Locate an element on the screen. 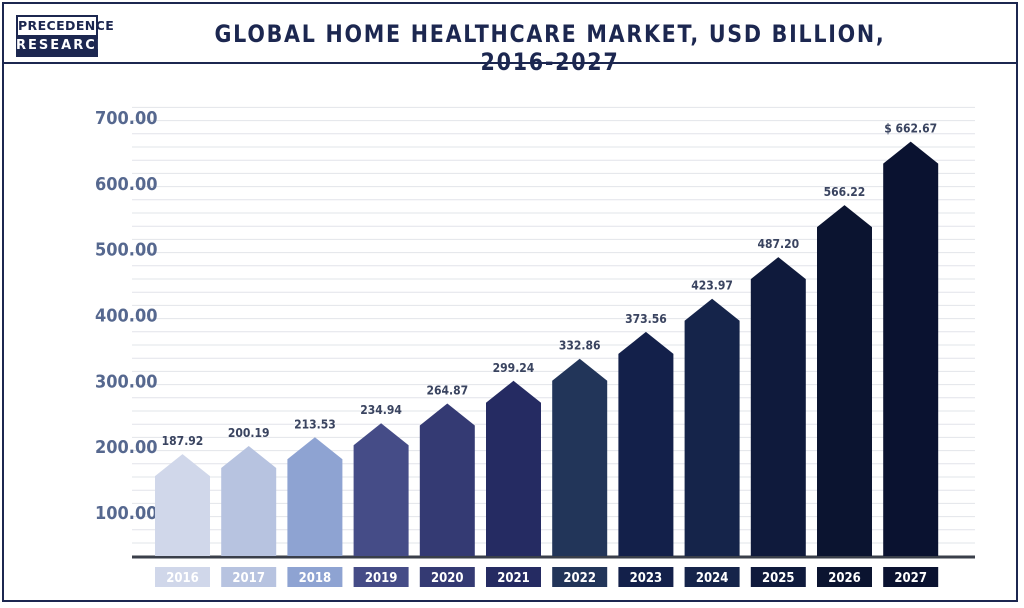 This screenshot has width=1024, height=608. category-box-2025 is located at coordinates (778, 577).